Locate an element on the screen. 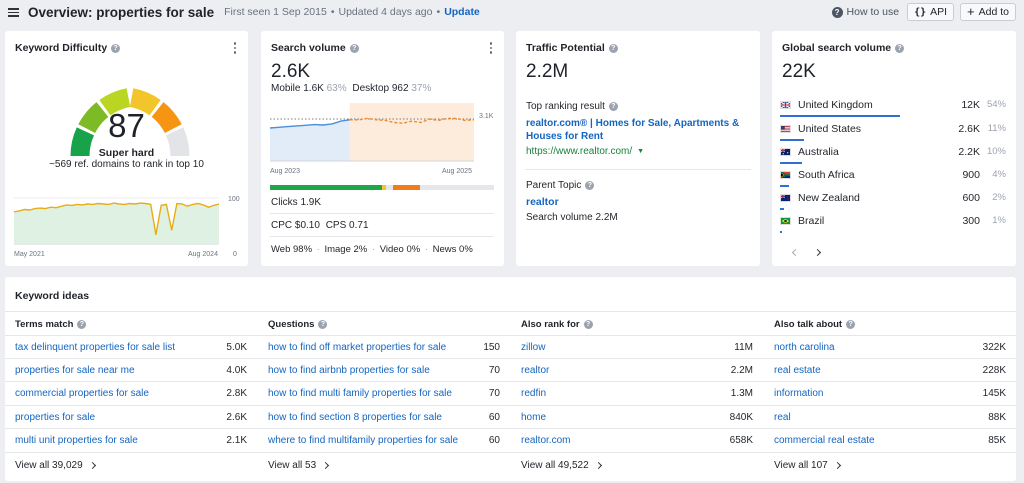 The height and width of the screenshot is (483, 1024). country-name: New Zealand is located at coordinates (829, 197).